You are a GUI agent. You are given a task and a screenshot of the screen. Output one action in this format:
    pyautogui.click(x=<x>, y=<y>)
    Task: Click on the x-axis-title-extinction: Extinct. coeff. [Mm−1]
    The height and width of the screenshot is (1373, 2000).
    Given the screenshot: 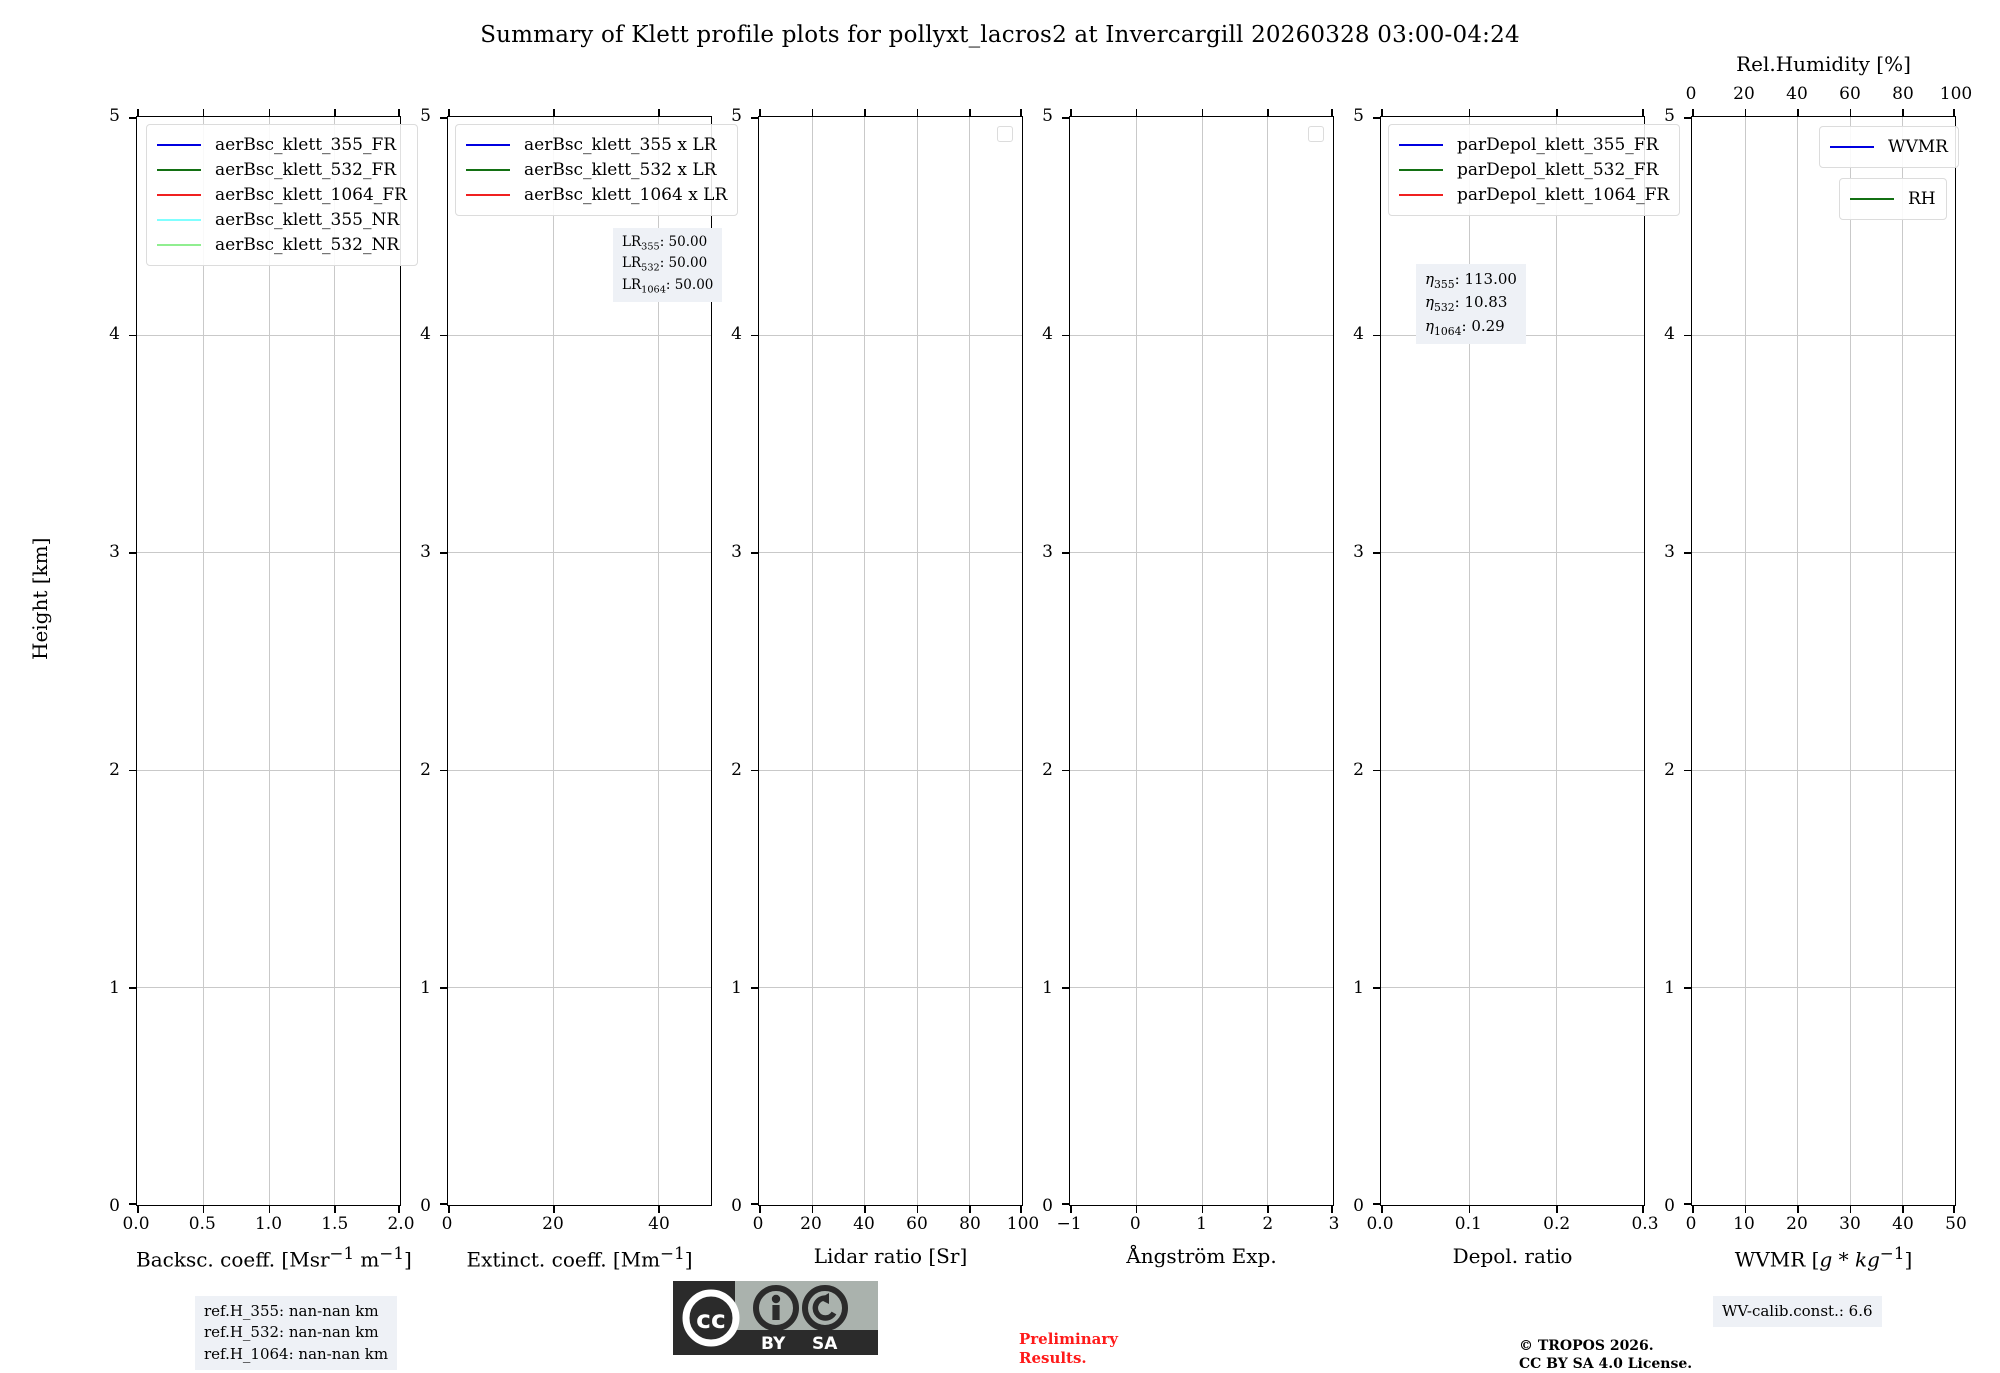 What is the action you would take?
    pyautogui.click(x=579, y=1258)
    